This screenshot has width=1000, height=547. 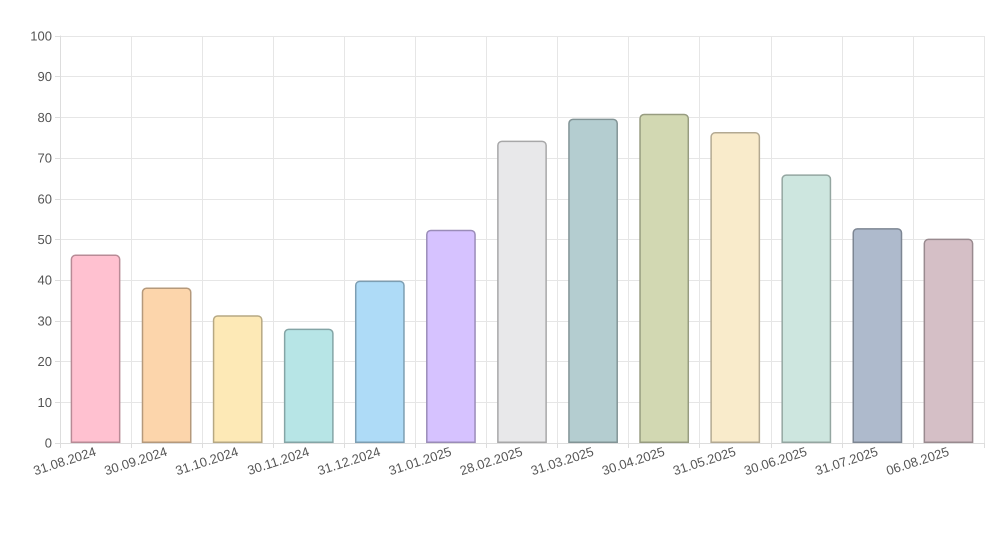 What do you see at coordinates (45, 362) in the screenshot?
I see `y-tick-label: 20` at bounding box center [45, 362].